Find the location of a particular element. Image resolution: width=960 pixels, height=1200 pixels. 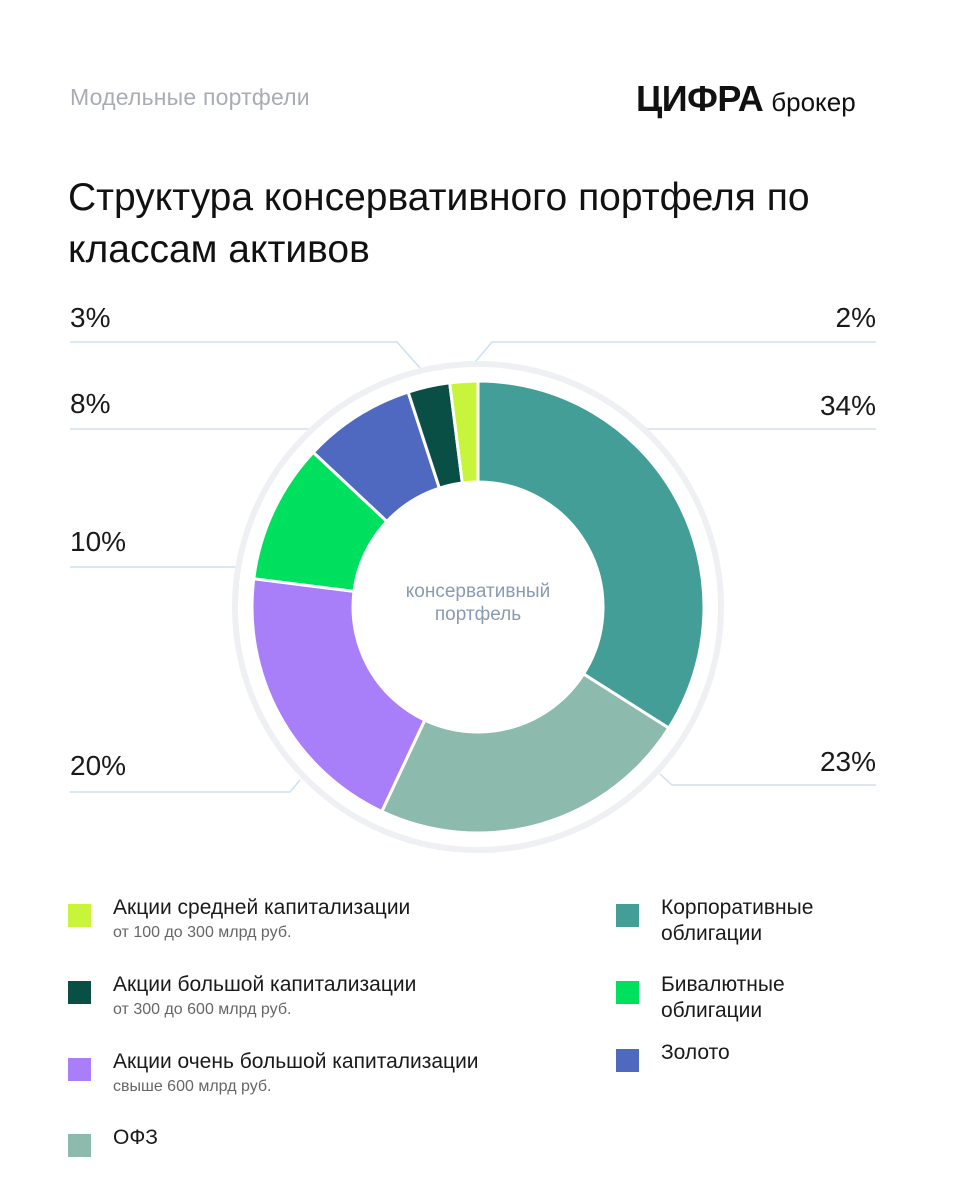

legend-sublabel: от 100 до 300 млрд руб. is located at coordinates (202, 932).